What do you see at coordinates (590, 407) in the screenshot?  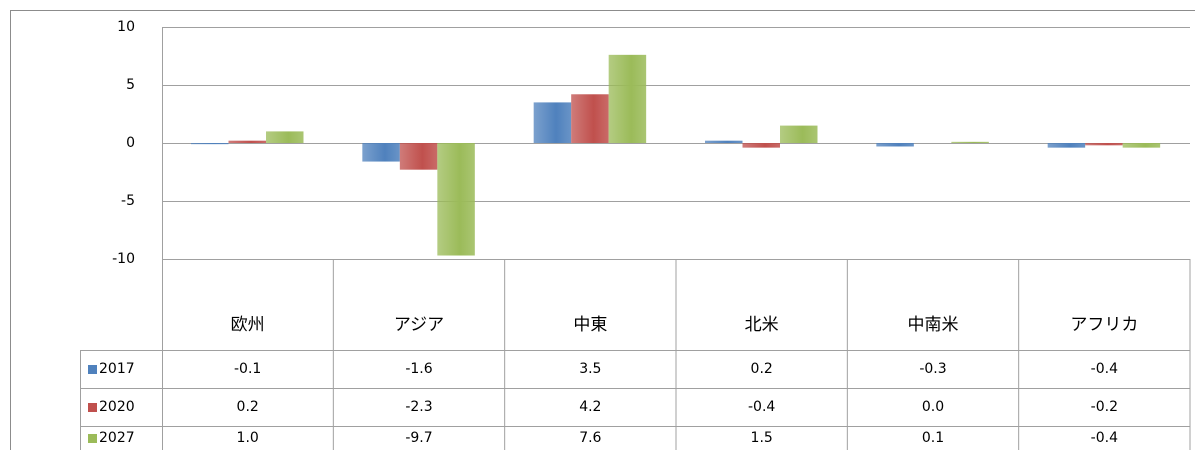 I see `table-value: 4.2` at bounding box center [590, 407].